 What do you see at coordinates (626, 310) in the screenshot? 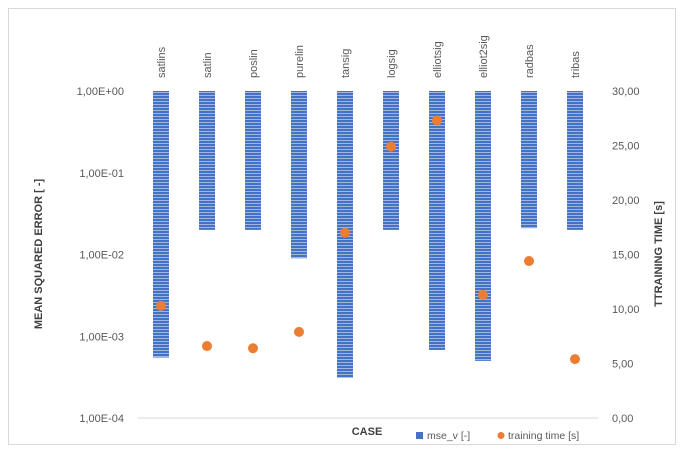
I see `y2-tick-label: 10,00` at bounding box center [626, 310].